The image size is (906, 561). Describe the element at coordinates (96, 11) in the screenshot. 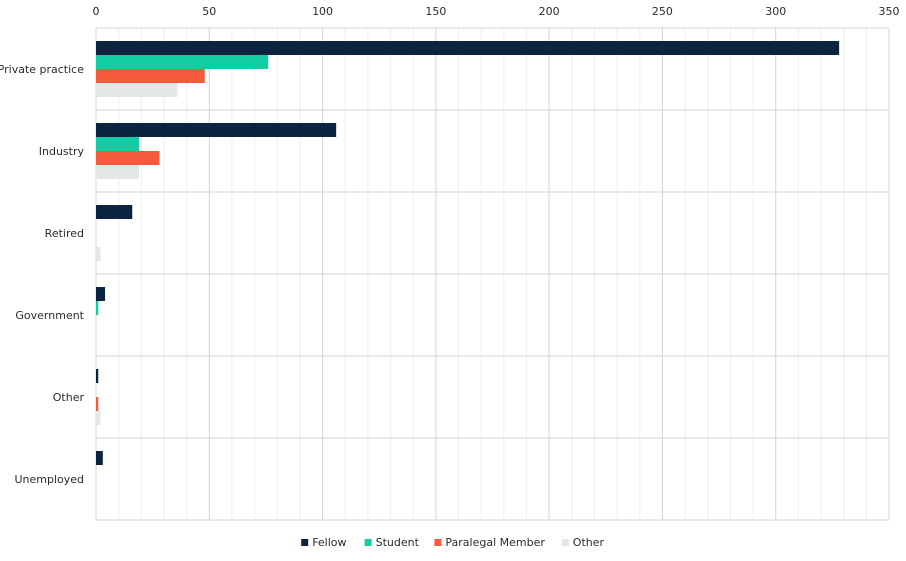

I see `x-tick-label: 0` at that location.